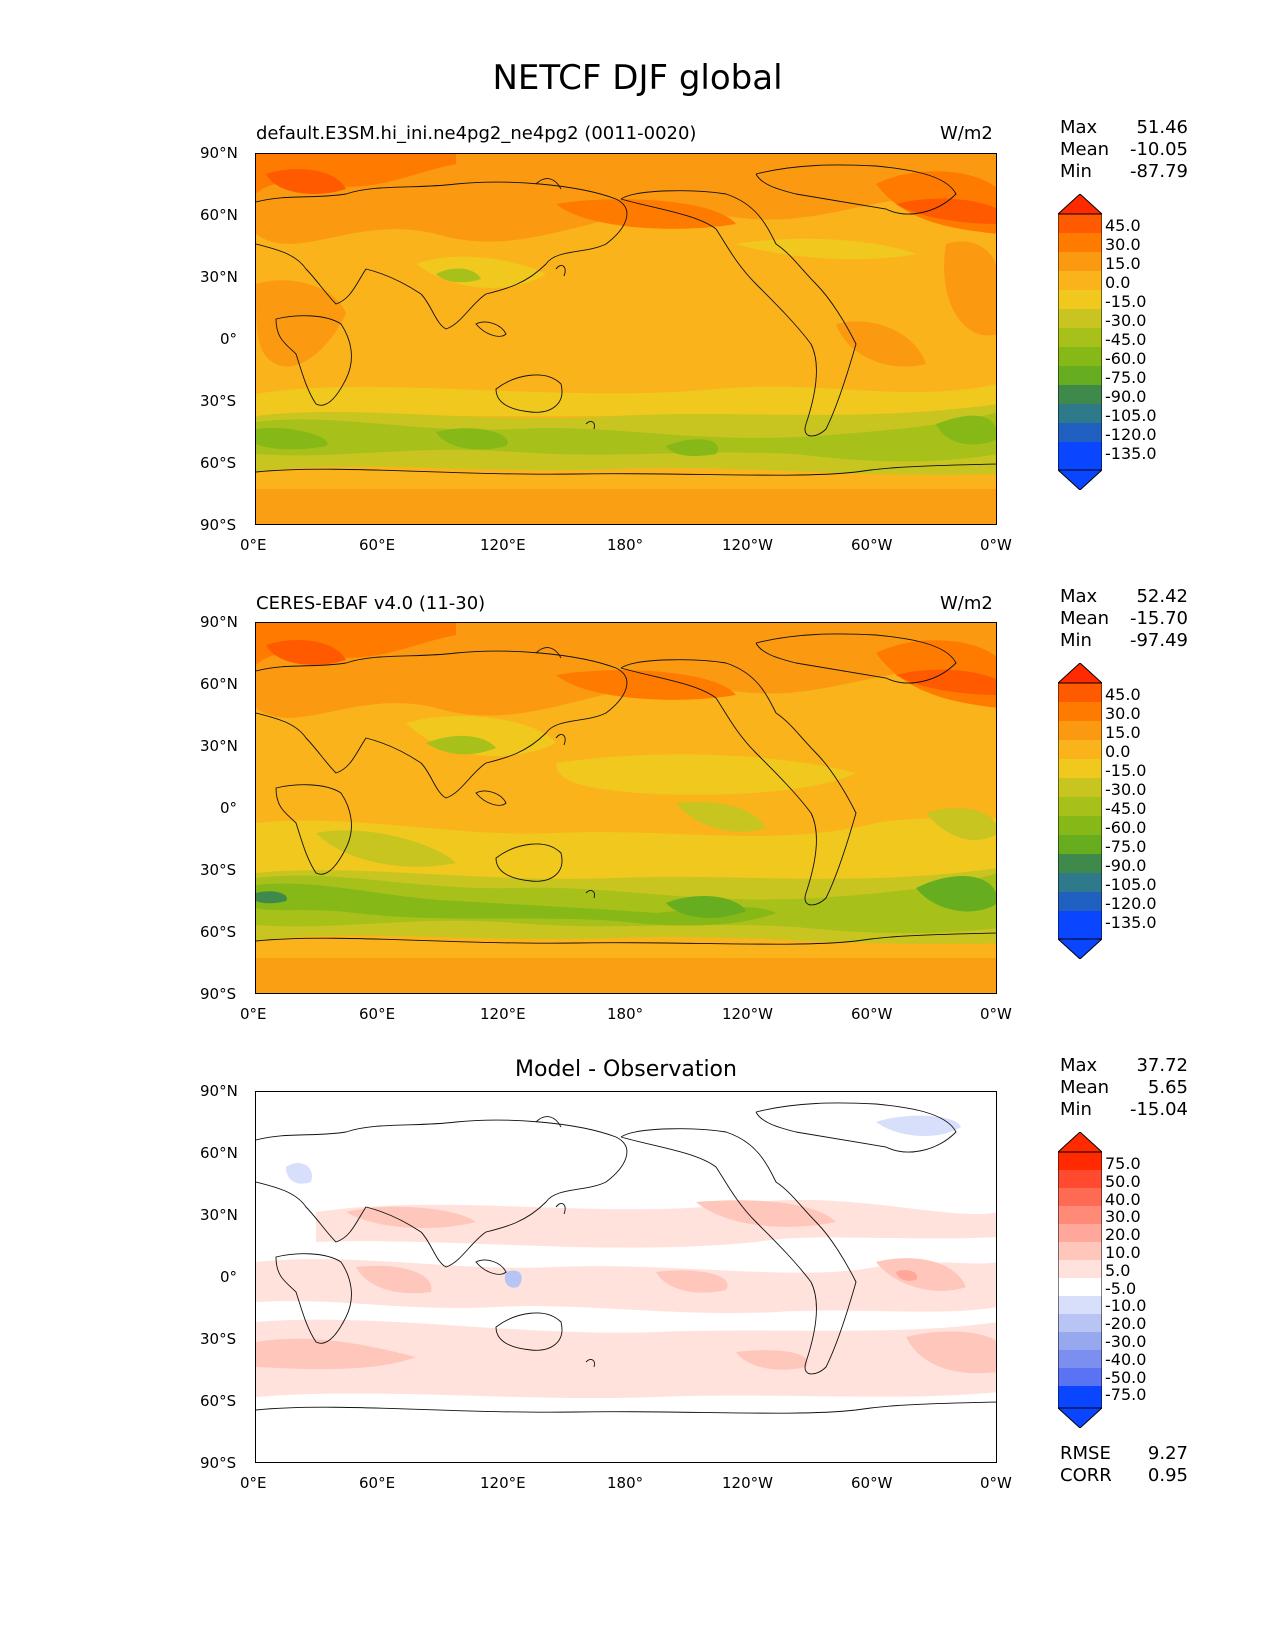 The width and height of the screenshot is (1275, 1650). Describe the element at coordinates (1158, 149) in the screenshot. I see `stat-mean: -10.05` at that location.